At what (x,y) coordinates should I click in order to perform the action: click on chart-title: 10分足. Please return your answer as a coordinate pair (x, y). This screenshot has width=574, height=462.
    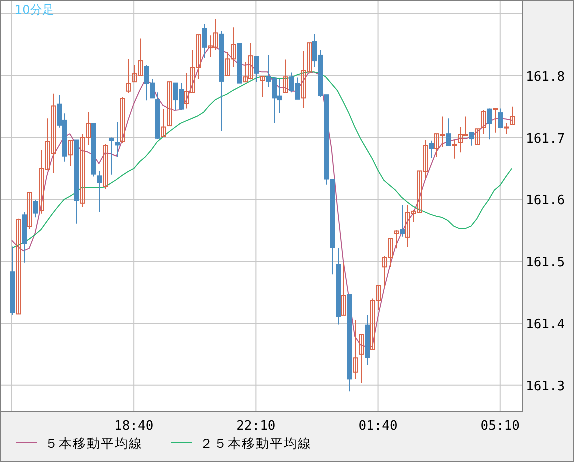
    Looking at the image, I should click on (34, 10).